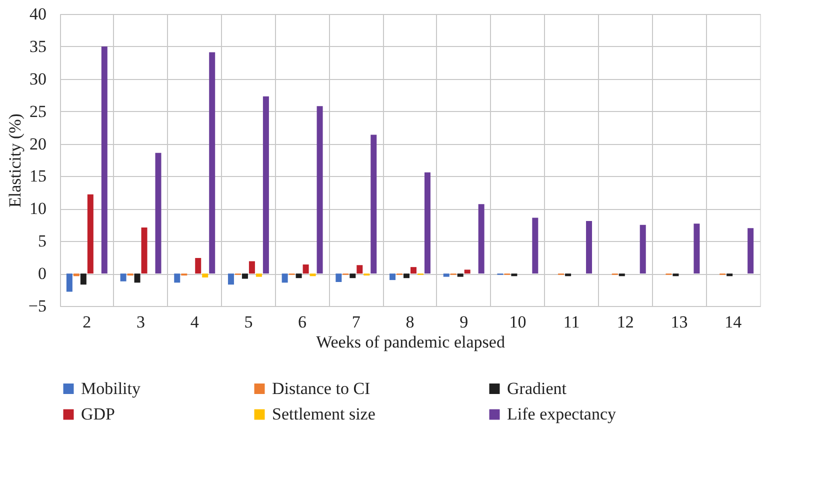 Image resolution: width=825 pixels, height=487 pixels. I want to click on y-tick-label: 25, so click(38, 111).